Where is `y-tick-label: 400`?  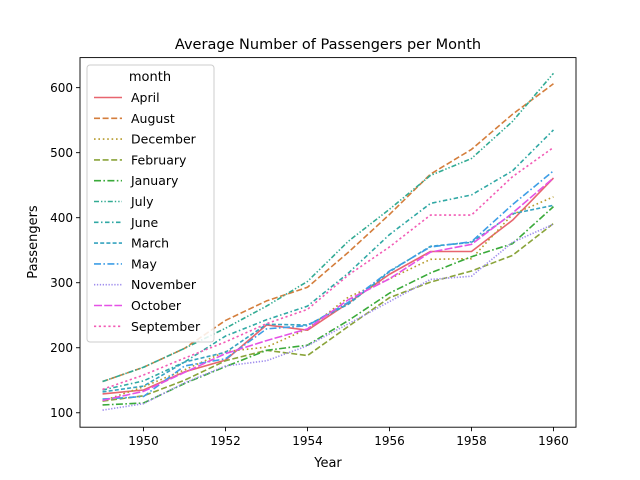
y-tick-label: 400 is located at coordinates (61, 218).